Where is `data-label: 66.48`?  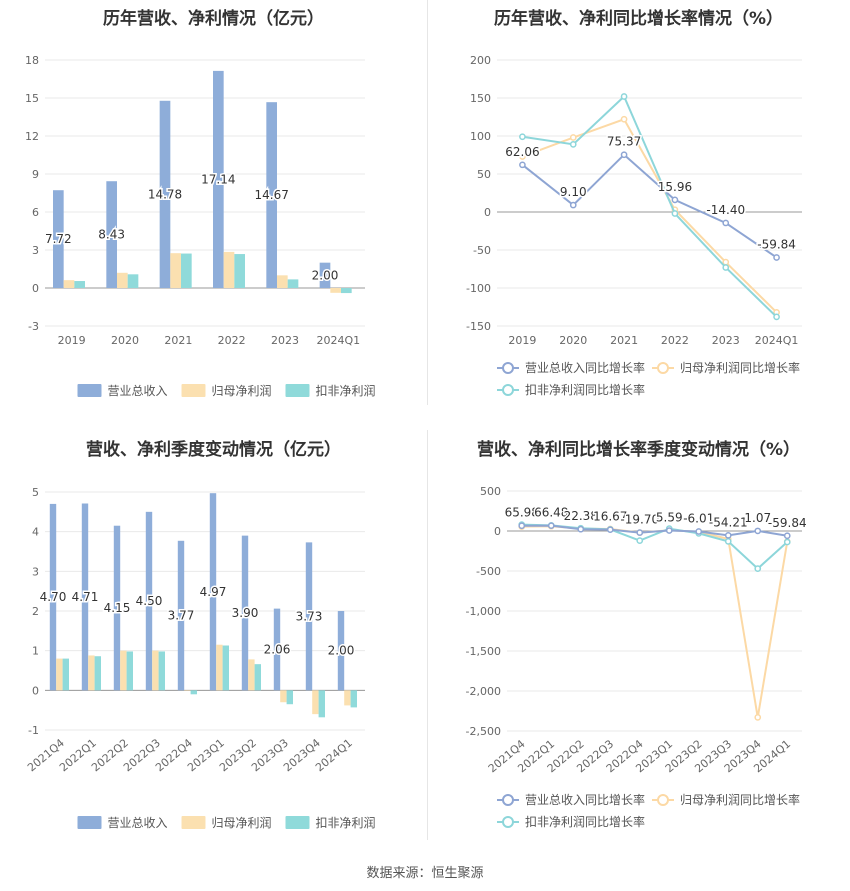 data-label: 66.48 is located at coordinates (551, 513).